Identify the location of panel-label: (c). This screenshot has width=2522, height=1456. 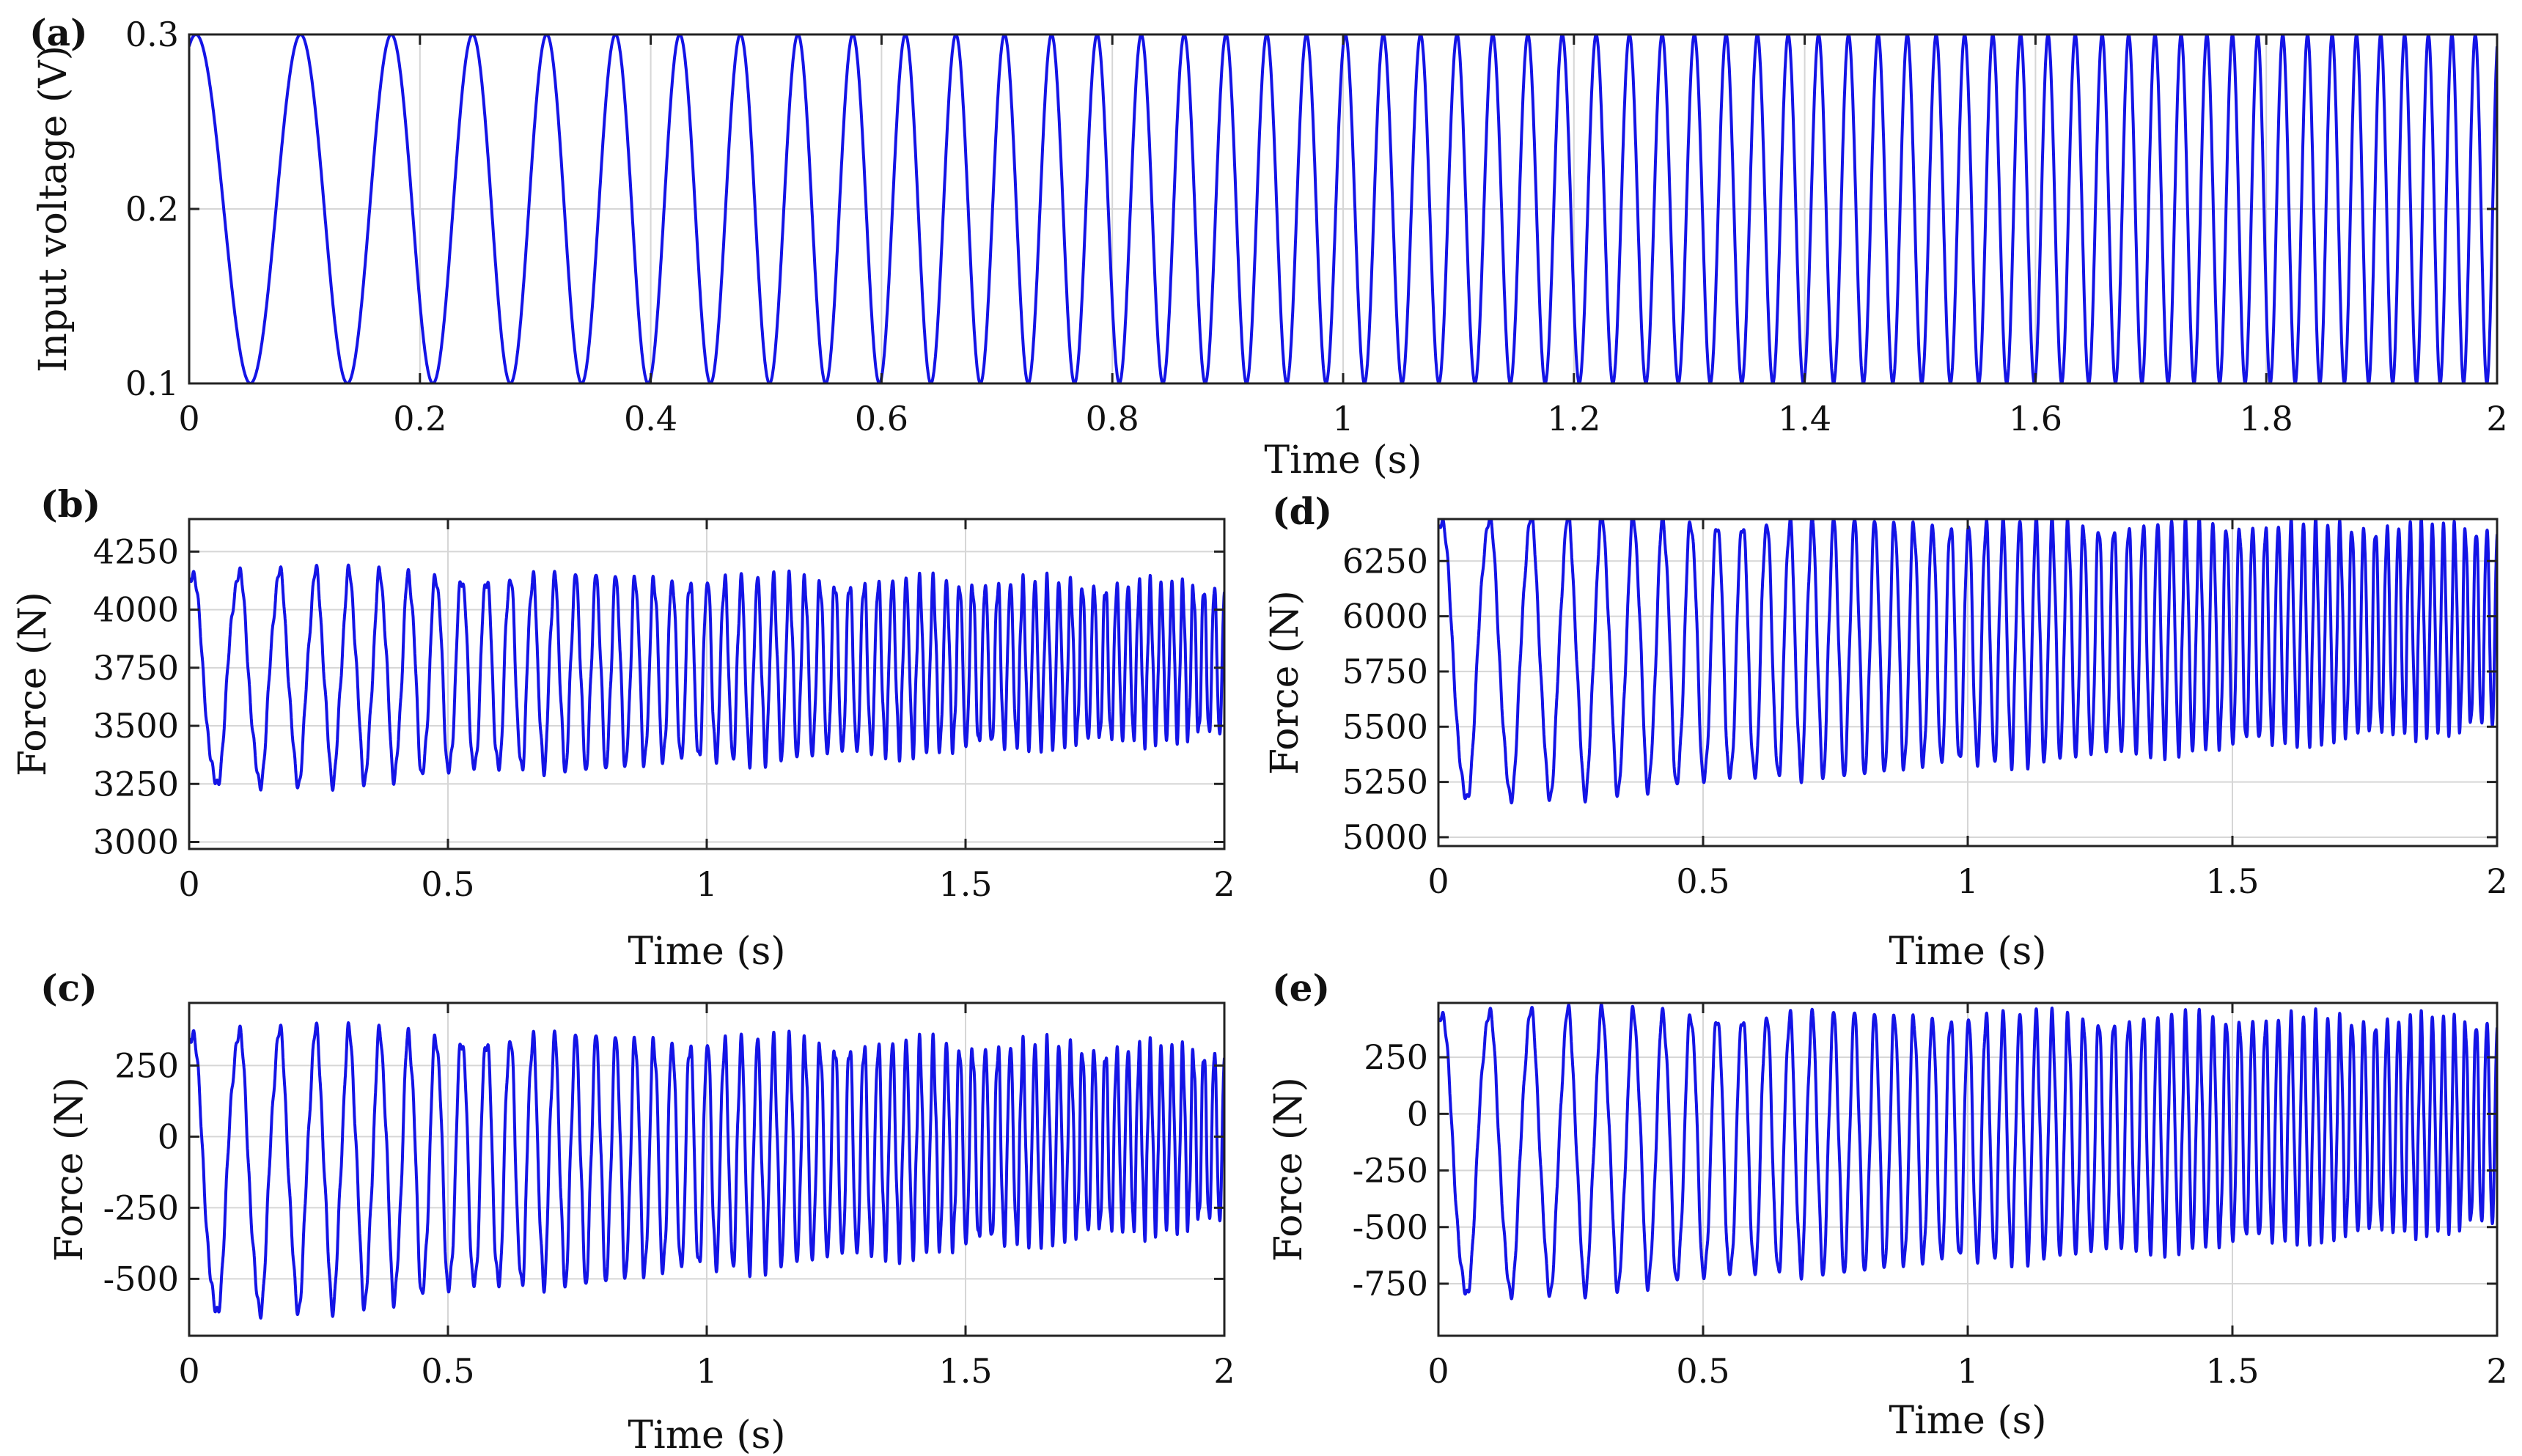
(69, 988).